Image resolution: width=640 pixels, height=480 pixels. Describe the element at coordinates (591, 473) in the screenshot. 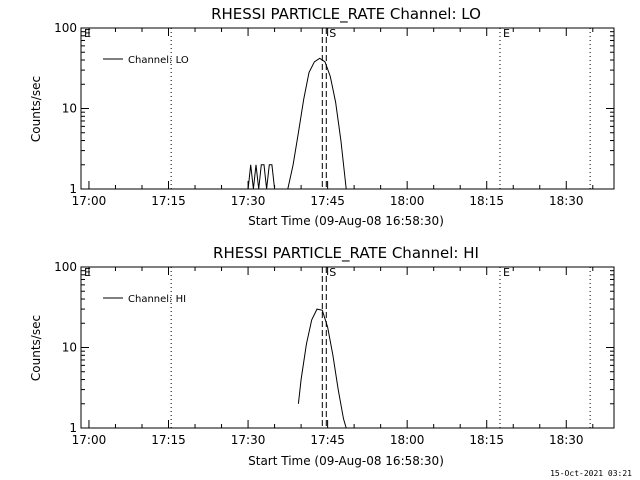

I see `footer-timestamp: 15-Oct-2021 03:21` at that location.